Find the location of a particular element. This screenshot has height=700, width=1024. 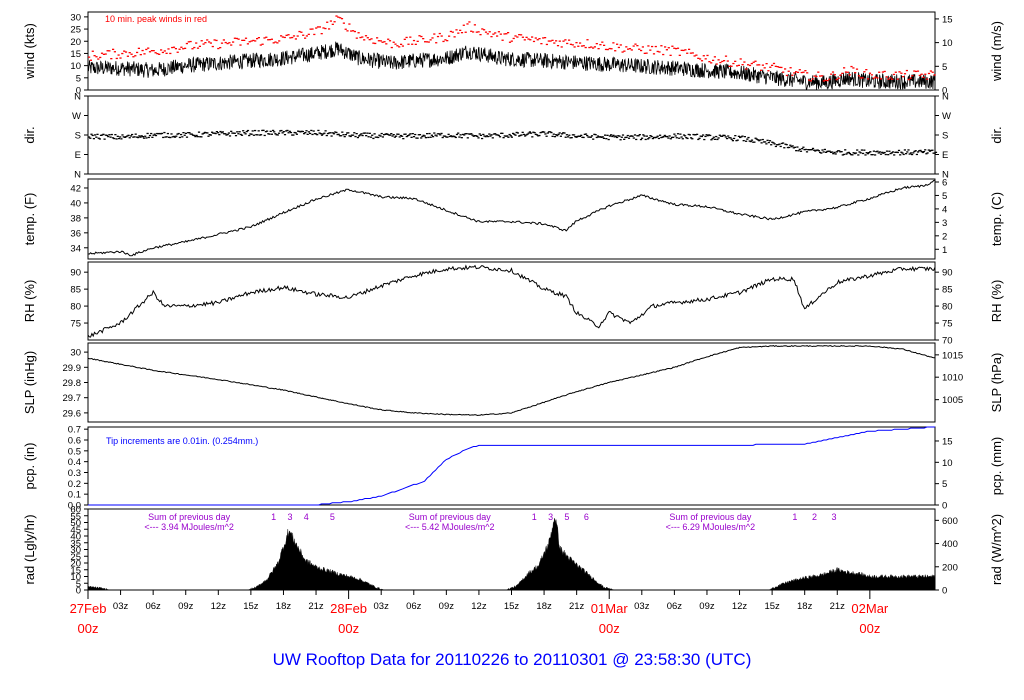

left-tick-label-wind: 10 is located at coordinates (75, 66).